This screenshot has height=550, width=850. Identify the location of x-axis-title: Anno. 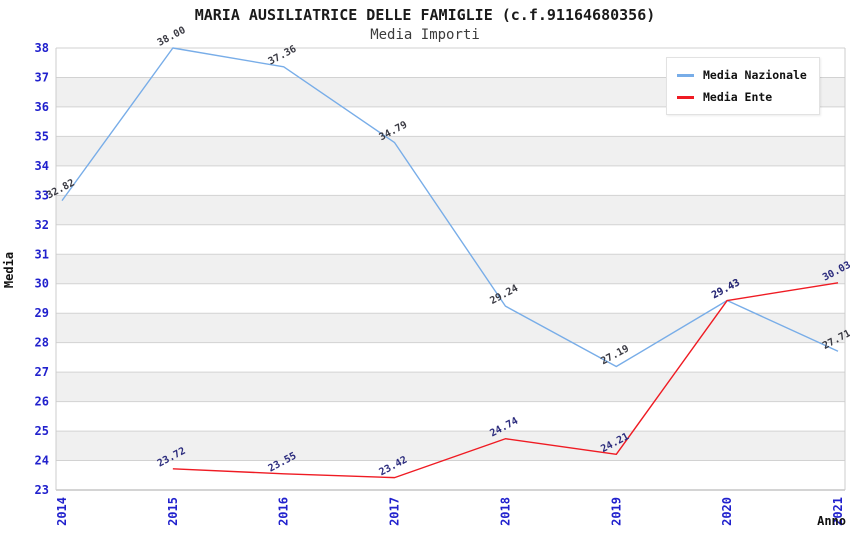
(831, 521).